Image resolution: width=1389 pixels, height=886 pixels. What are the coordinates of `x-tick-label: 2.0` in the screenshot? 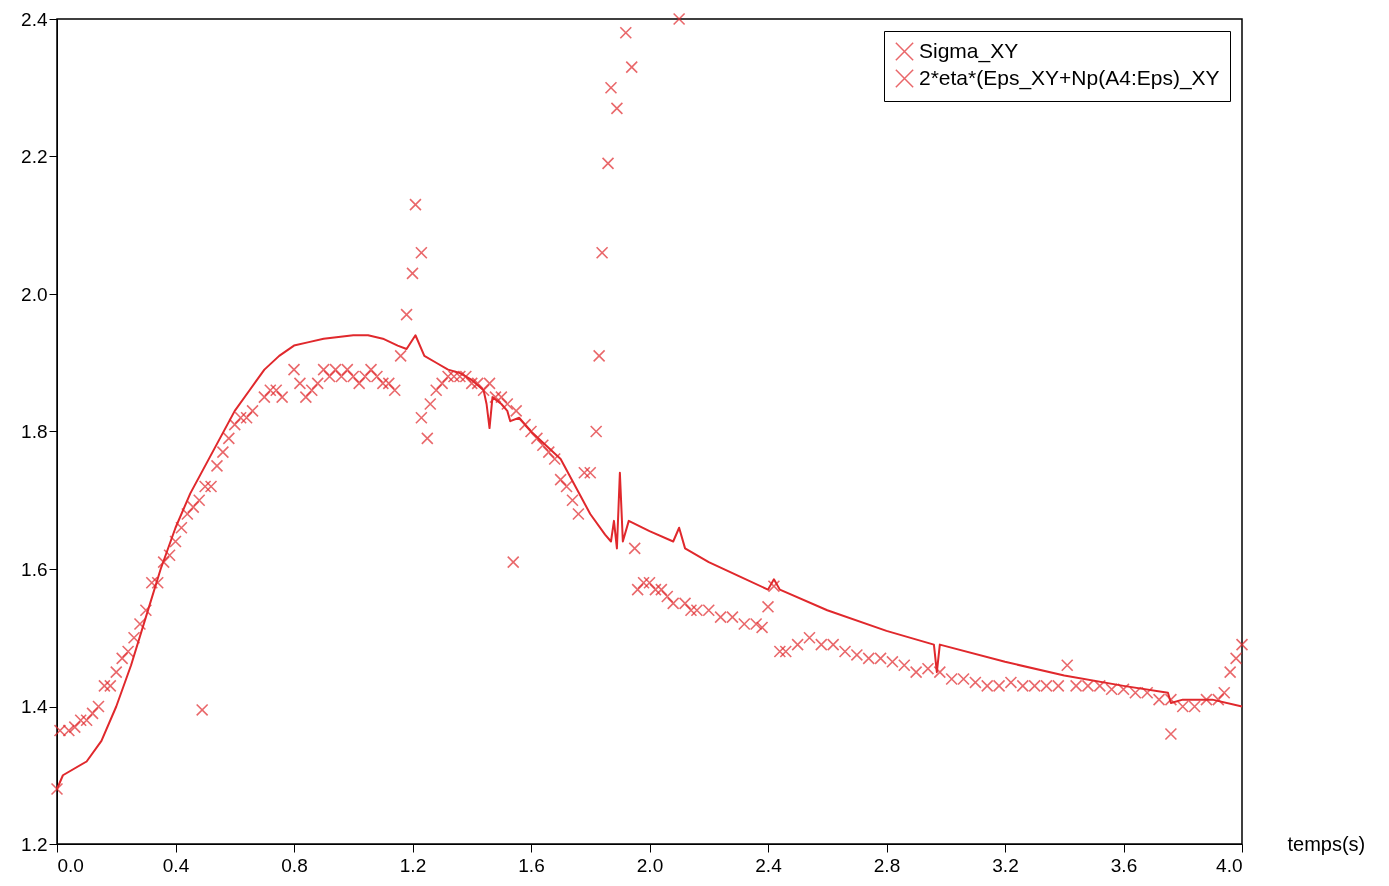 It's located at (650, 865).